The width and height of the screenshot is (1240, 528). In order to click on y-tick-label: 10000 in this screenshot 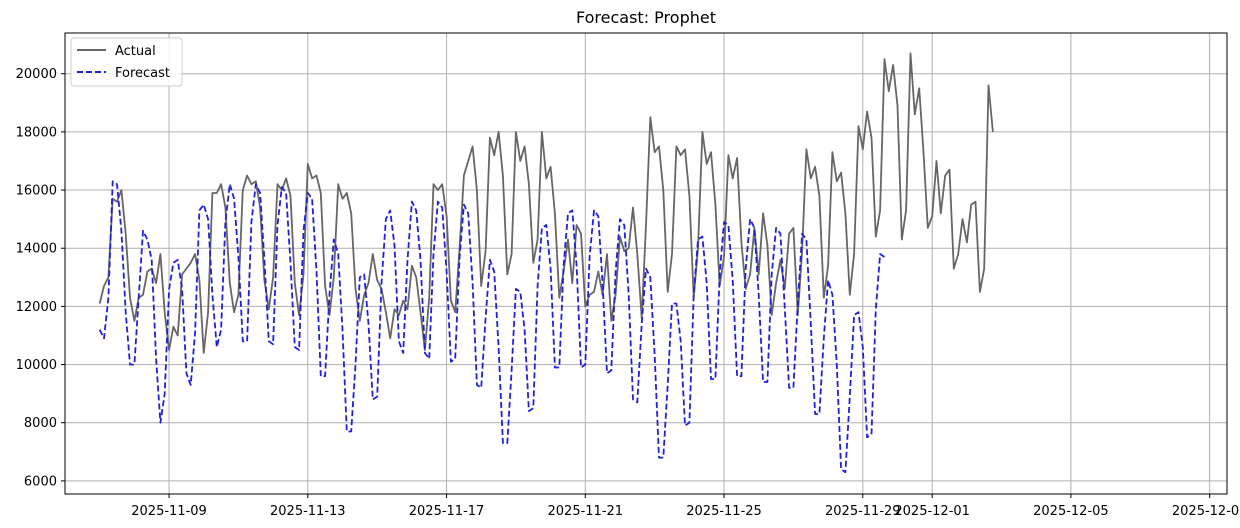, I will do `click(36, 365)`.